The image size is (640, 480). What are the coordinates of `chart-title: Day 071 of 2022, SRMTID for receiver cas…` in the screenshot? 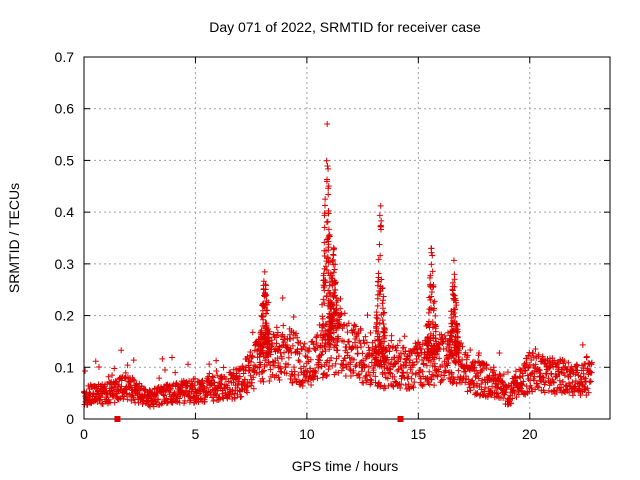 It's located at (345, 27).